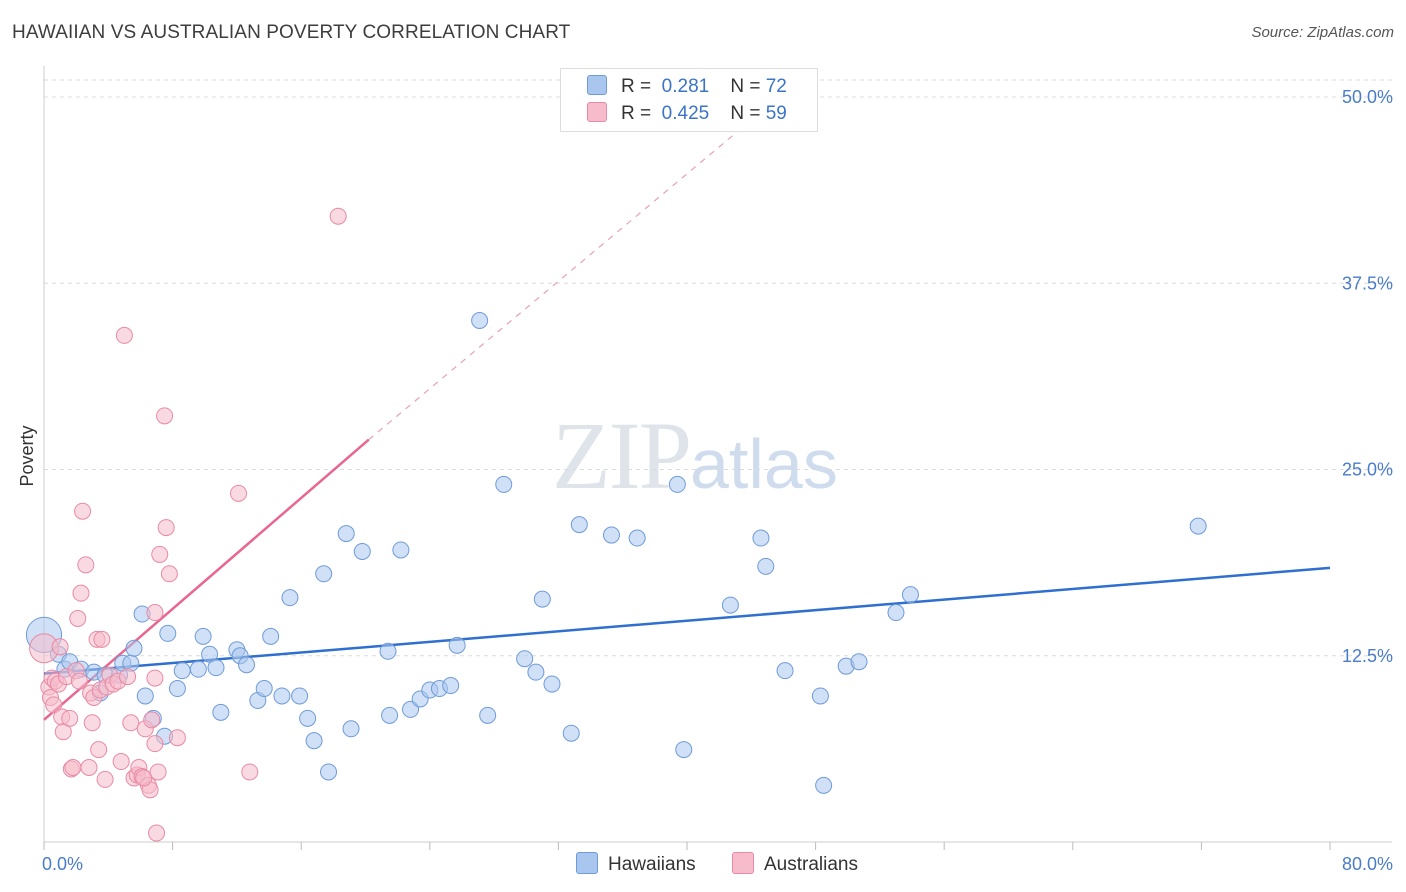  I want to click on x-tick-label: 80.0%, so click(1367, 864).